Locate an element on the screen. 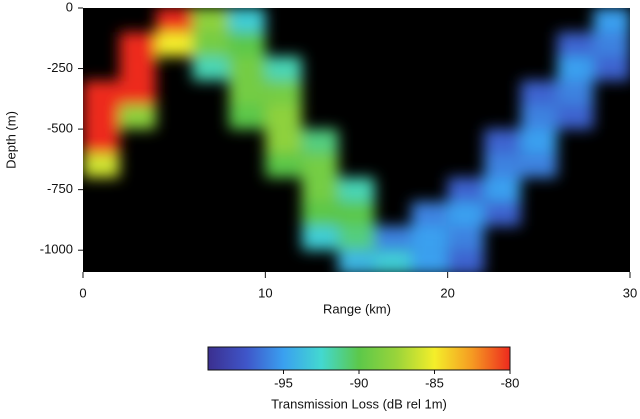 The width and height of the screenshot is (640, 419). colorbar-tick-label: -85 is located at coordinates (434, 382).